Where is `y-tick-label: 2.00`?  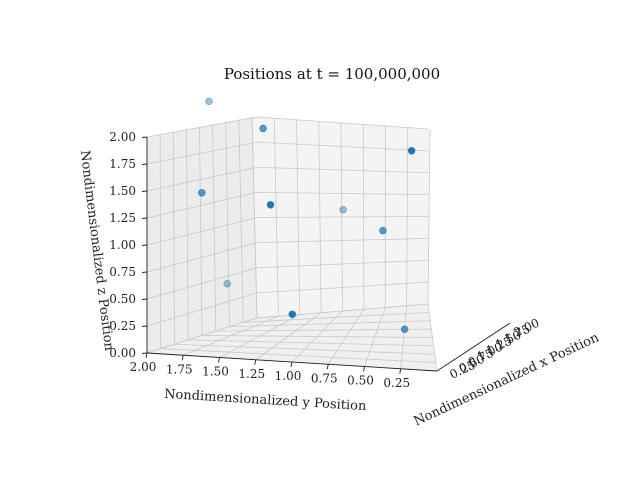
y-tick-label: 2.00 is located at coordinates (143, 367).